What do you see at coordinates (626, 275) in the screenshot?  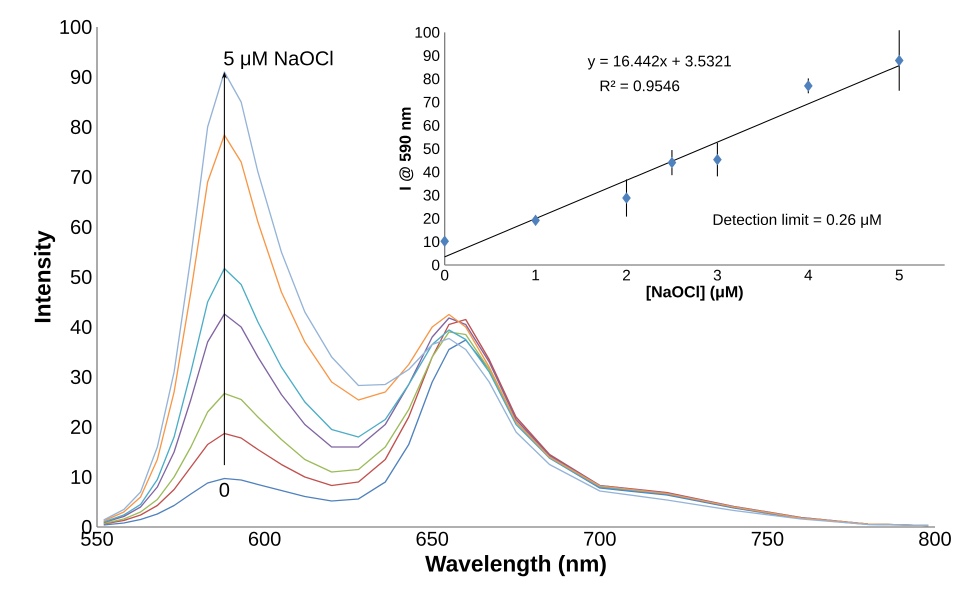 I see `x-tick-label: 2` at bounding box center [626, 275].